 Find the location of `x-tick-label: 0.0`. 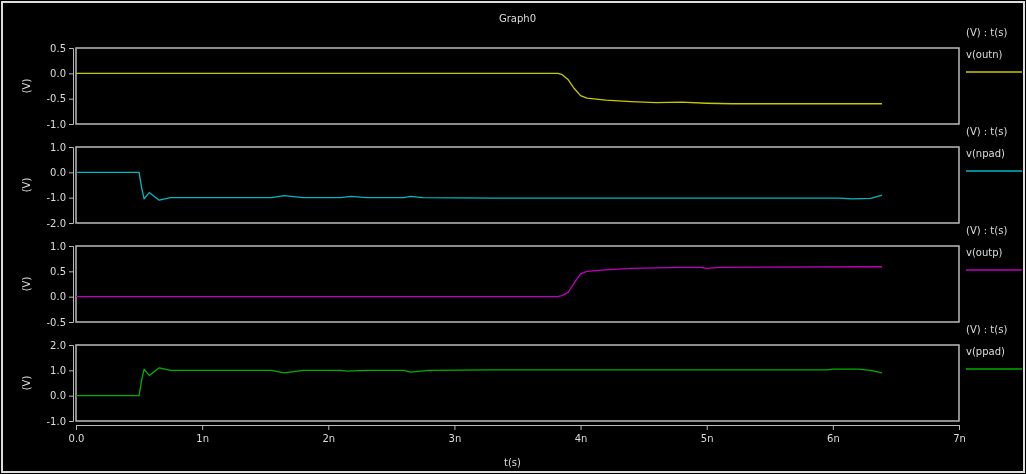

x-tick-label: 0.0 is located at coordinates (76, 438).